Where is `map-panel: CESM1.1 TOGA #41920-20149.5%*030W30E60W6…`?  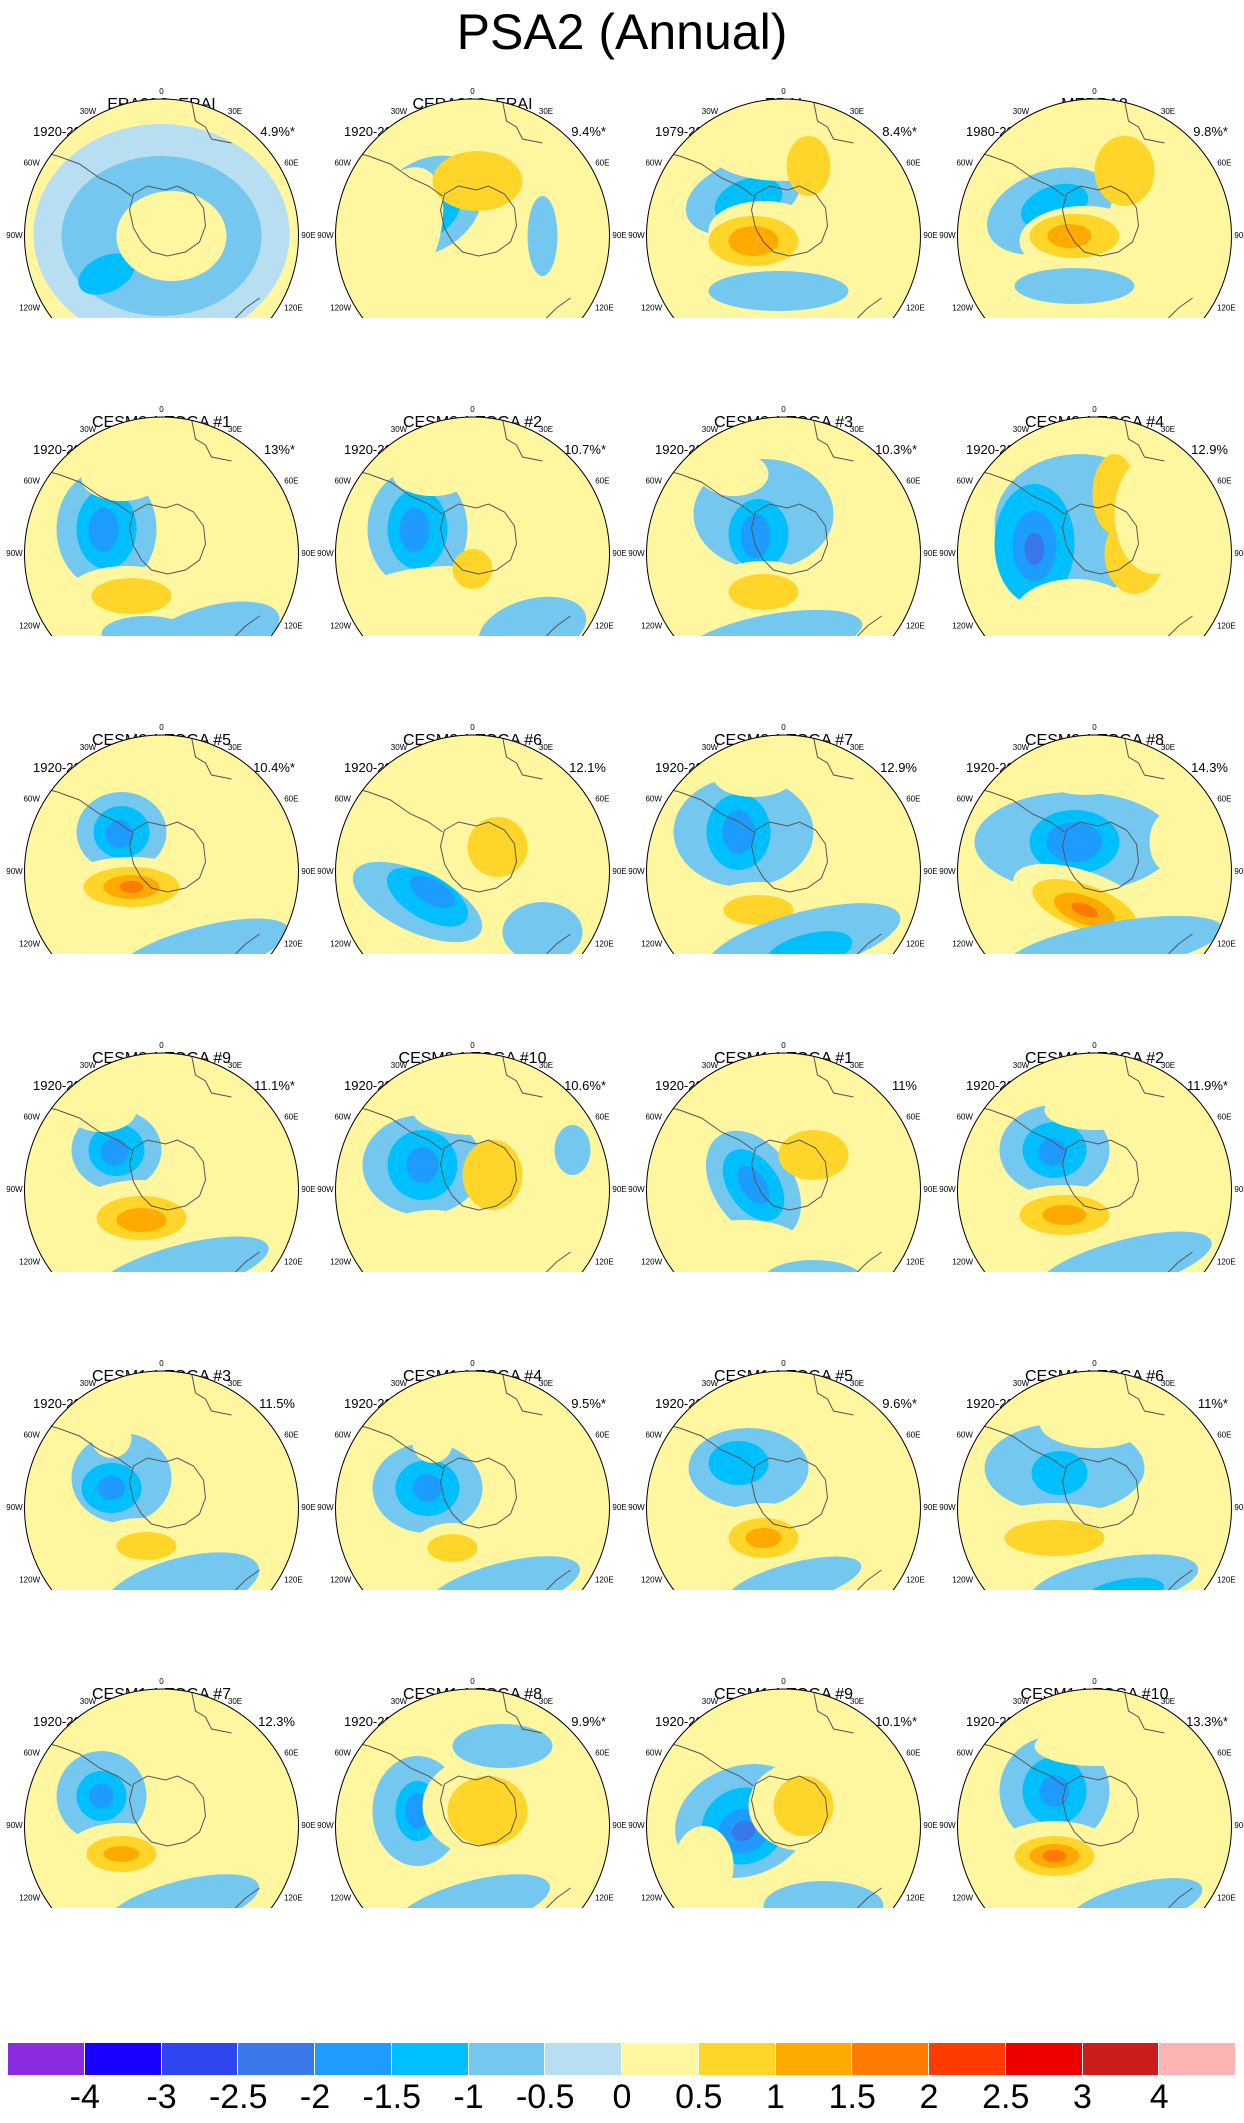 map-panel: CESM1.1 TOGA #41920-20149.5%*030W30E60W6… is located at coordinates (472, 1431).